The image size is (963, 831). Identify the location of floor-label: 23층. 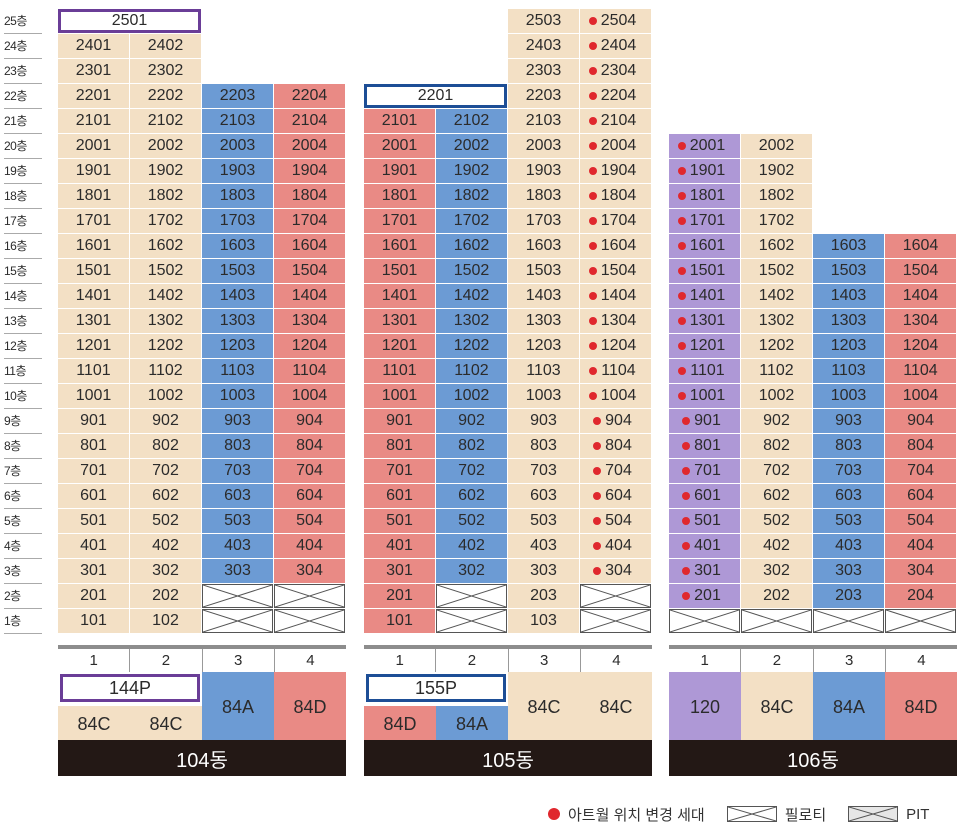
(23, 71).